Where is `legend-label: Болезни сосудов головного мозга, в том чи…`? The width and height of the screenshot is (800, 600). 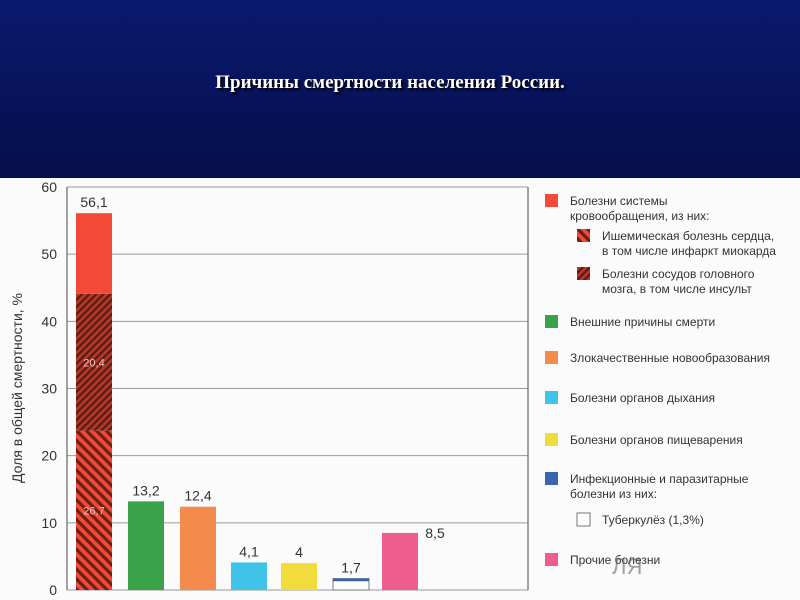 legend-label: Болезни сосудов головного мозга, в том чи… is located at coordinates (678, 281).